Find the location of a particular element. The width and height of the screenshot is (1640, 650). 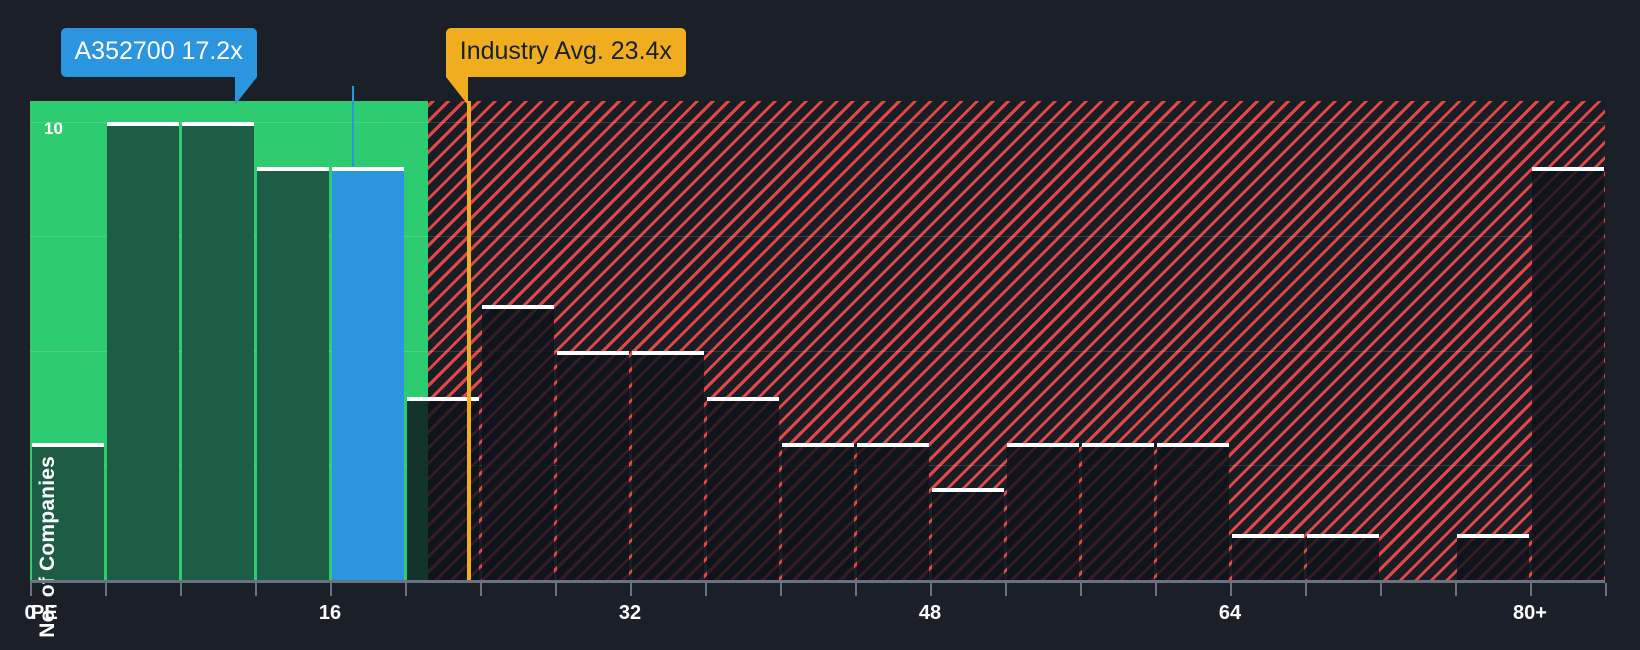

x-axis-tick-label: 80+ is located at coordinates (1530, 613).